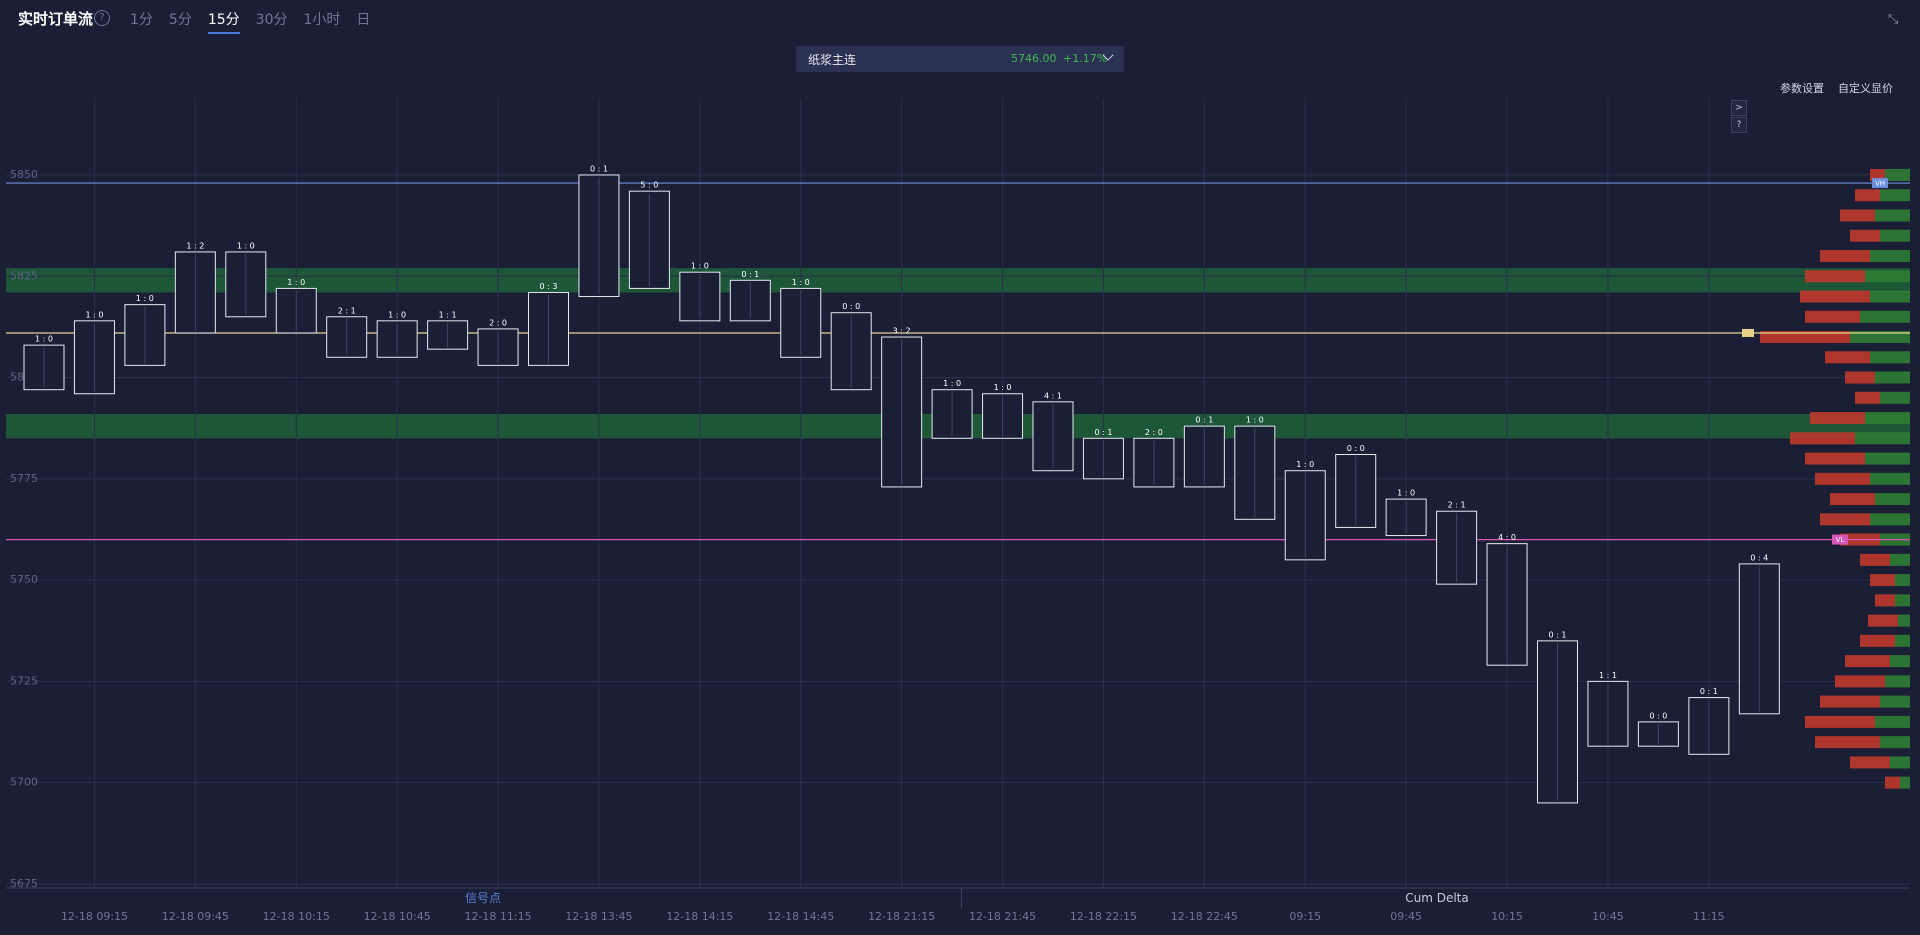  I want to click on y-tick-label: 5675, so click(24, 883).